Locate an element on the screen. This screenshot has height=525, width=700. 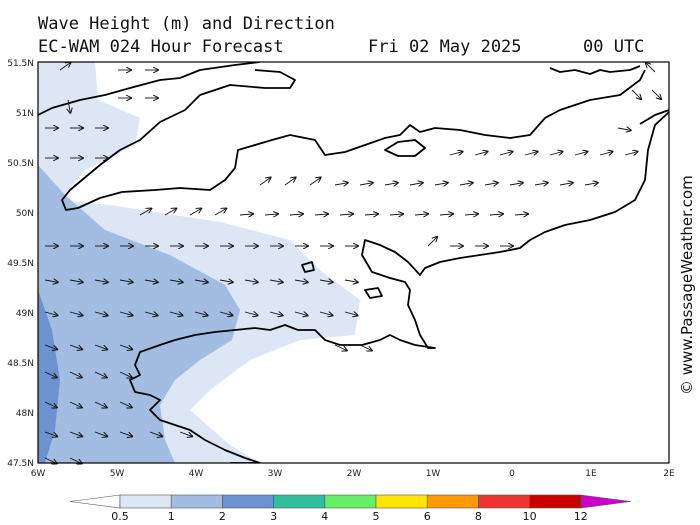
legend-label: 4 is located at coordinates (324, 516).